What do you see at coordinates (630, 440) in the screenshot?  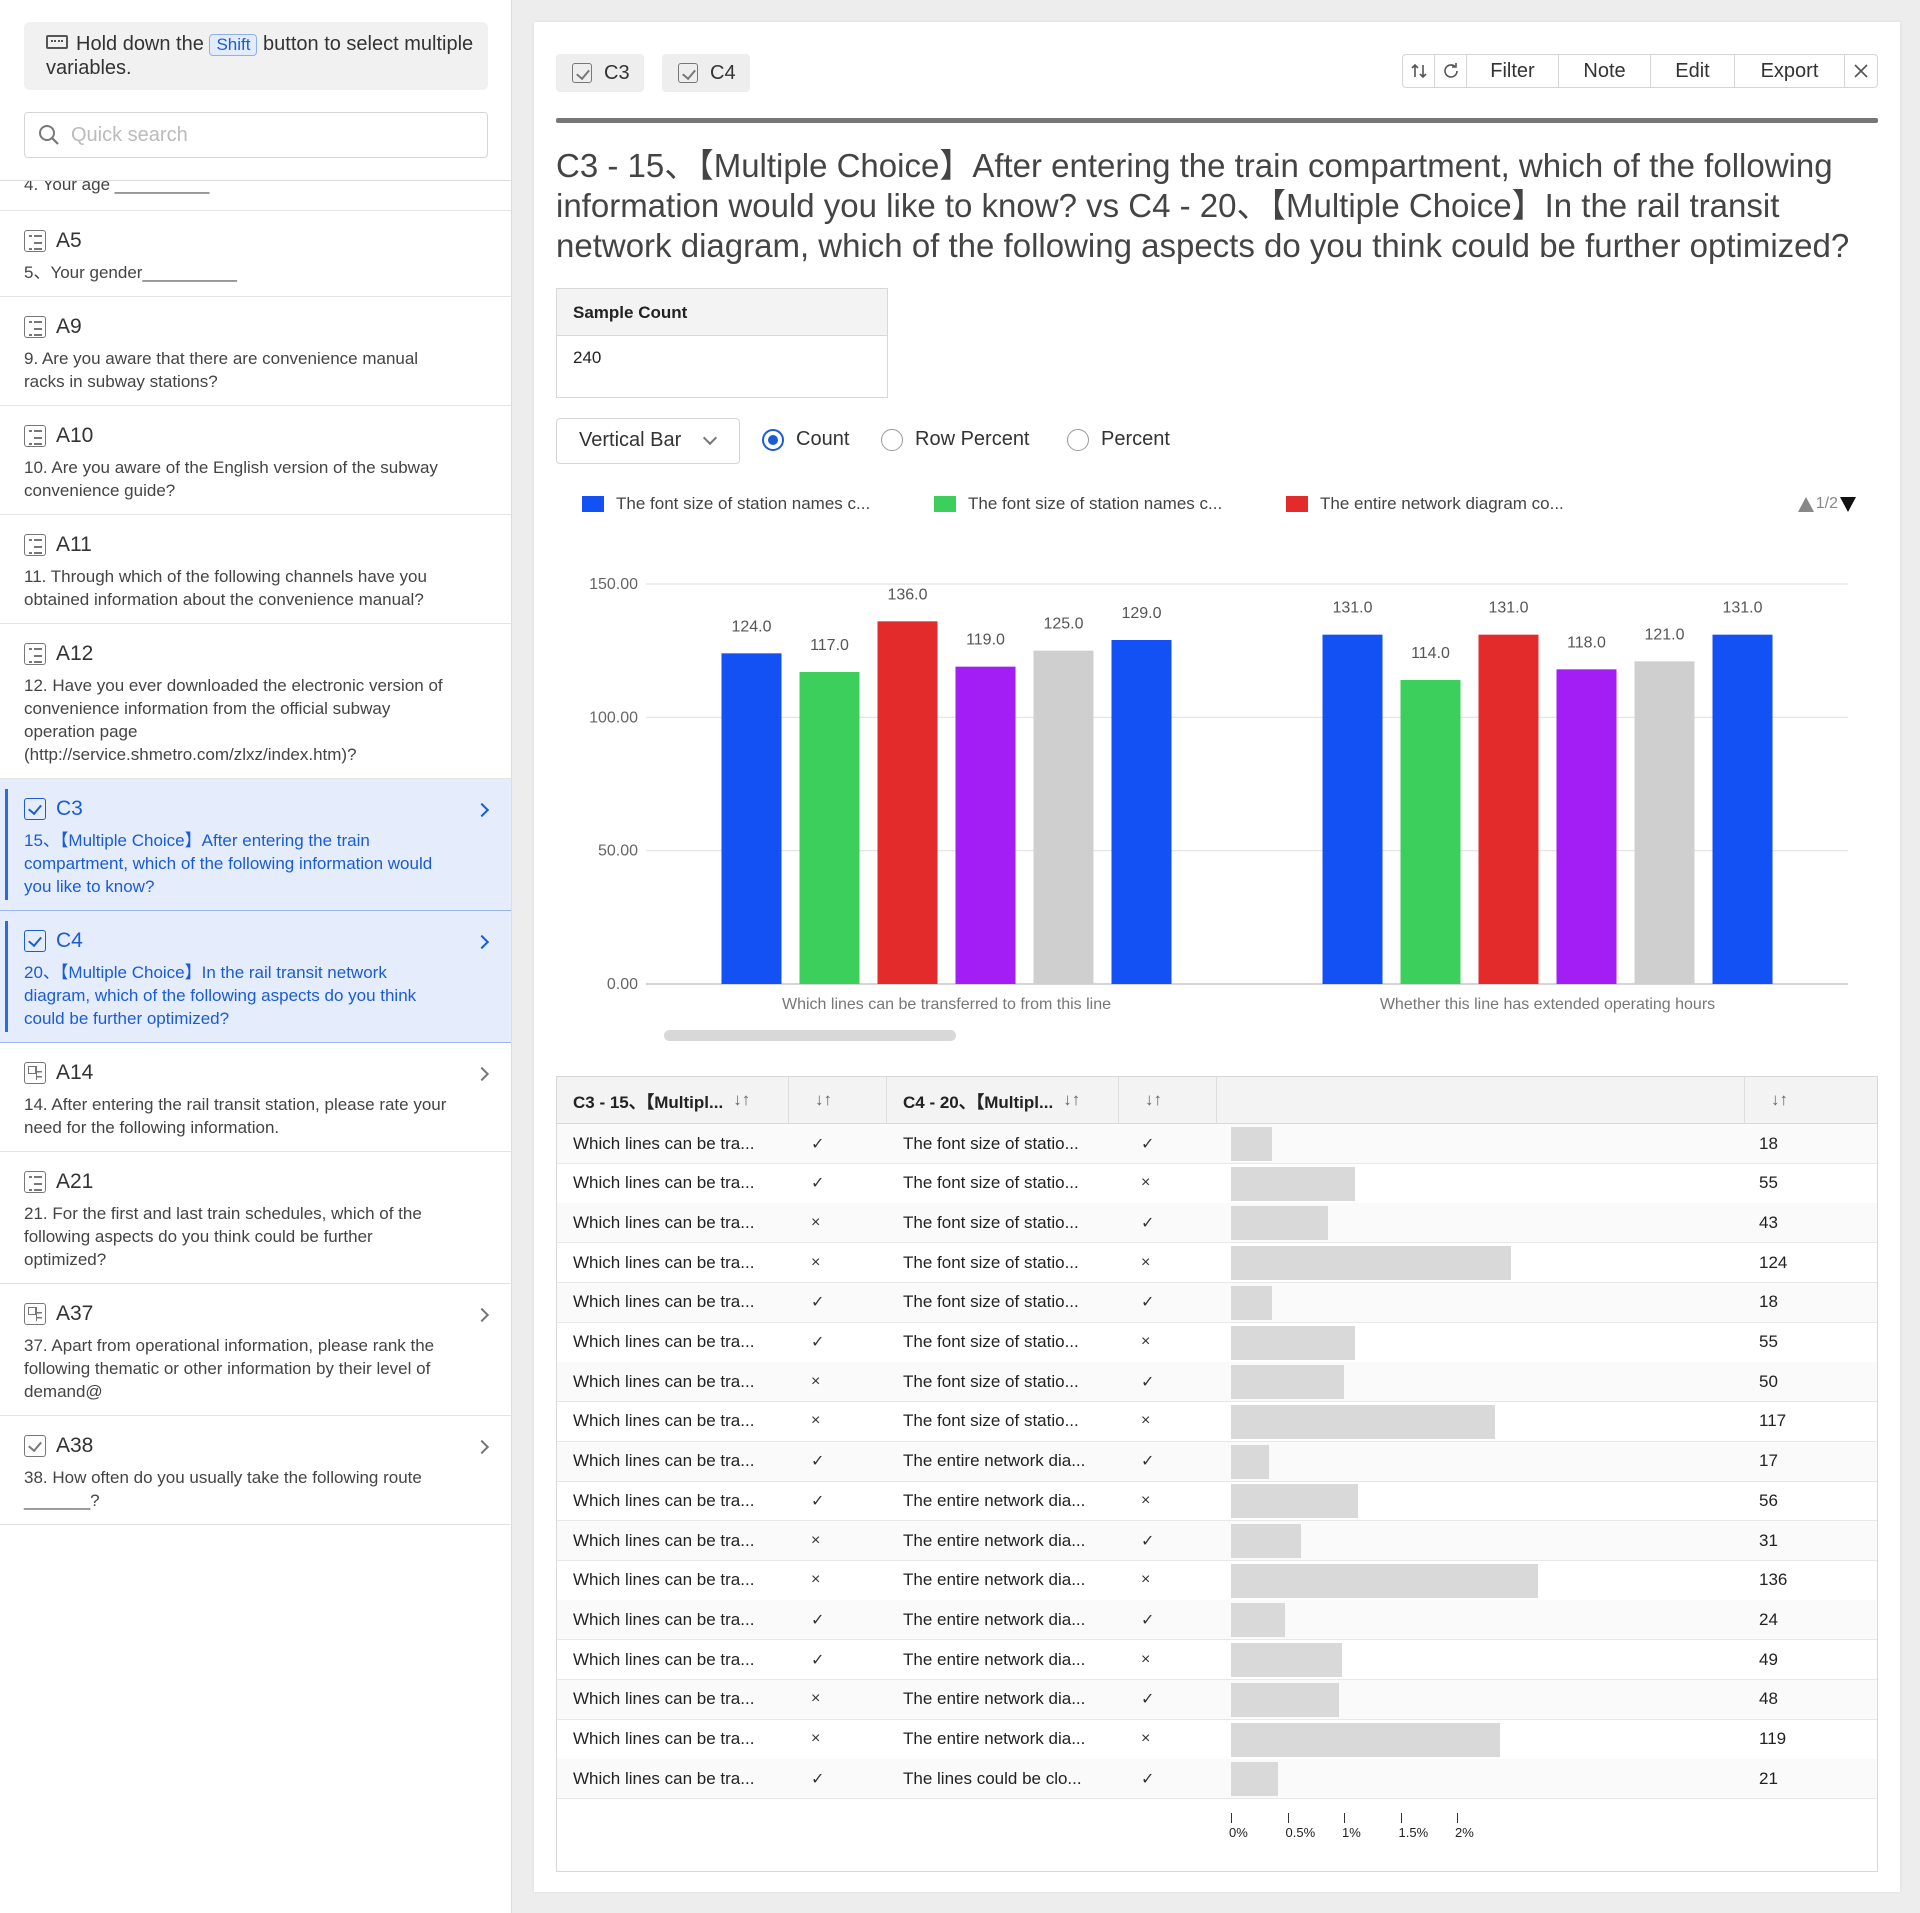 I see `chart-type-value: Vertical Bar` at bounding box center [630, 440].